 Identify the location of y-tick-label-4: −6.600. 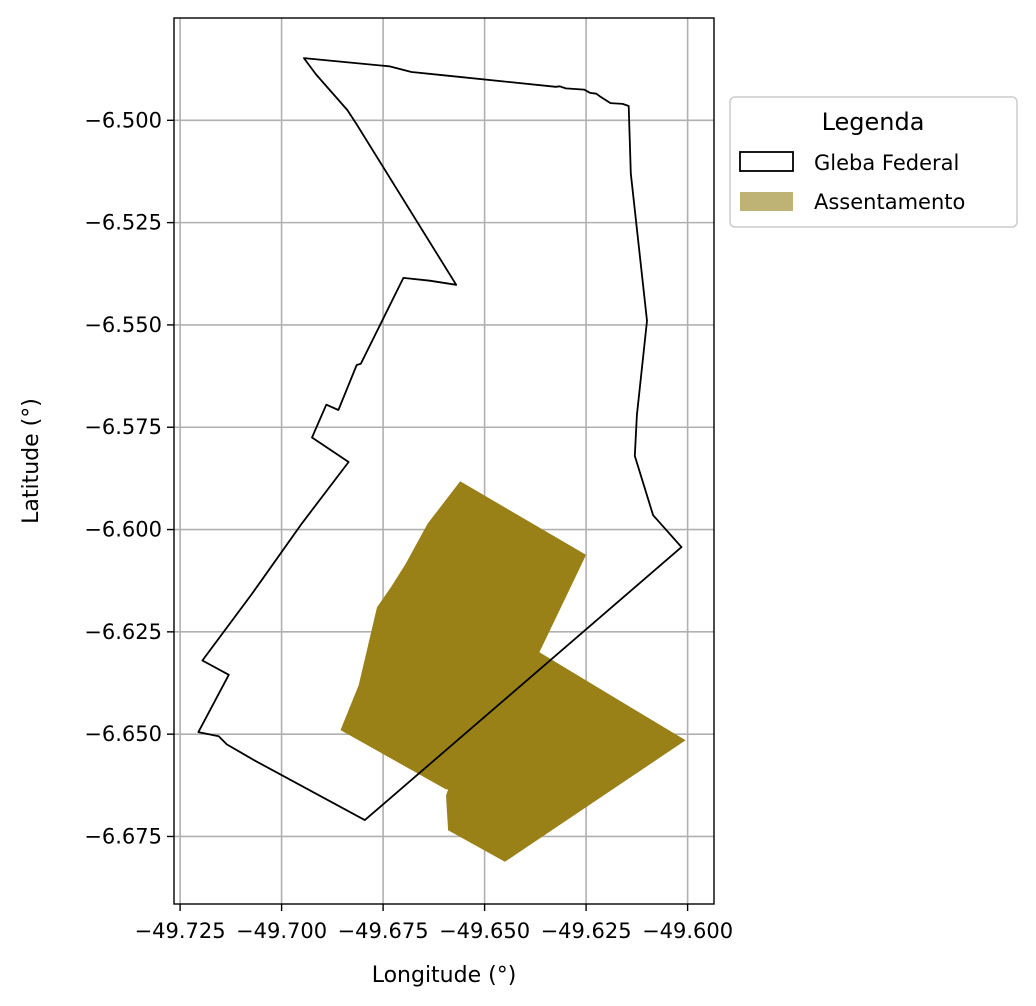
(123, 530).